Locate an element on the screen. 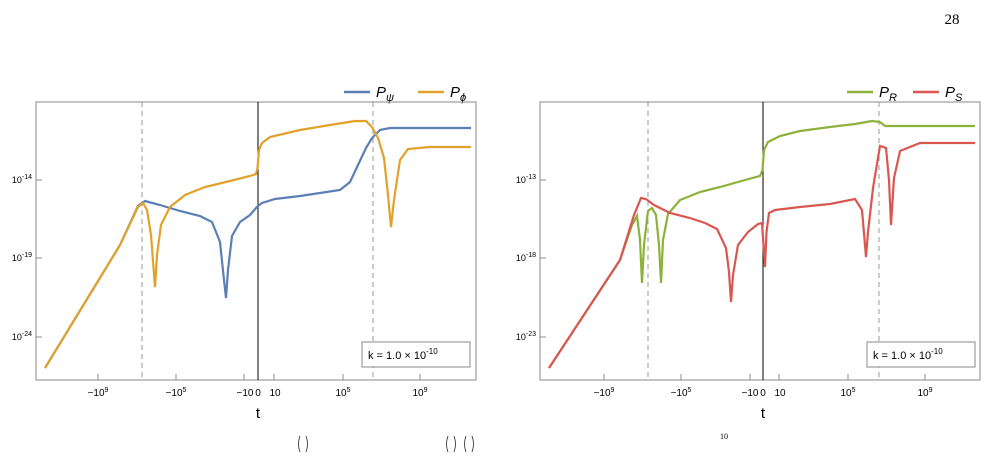 Image resolution: width=991 pixels, height=457 pixels. y-tick-label: 10-24 is located at coordinates (22, 336).